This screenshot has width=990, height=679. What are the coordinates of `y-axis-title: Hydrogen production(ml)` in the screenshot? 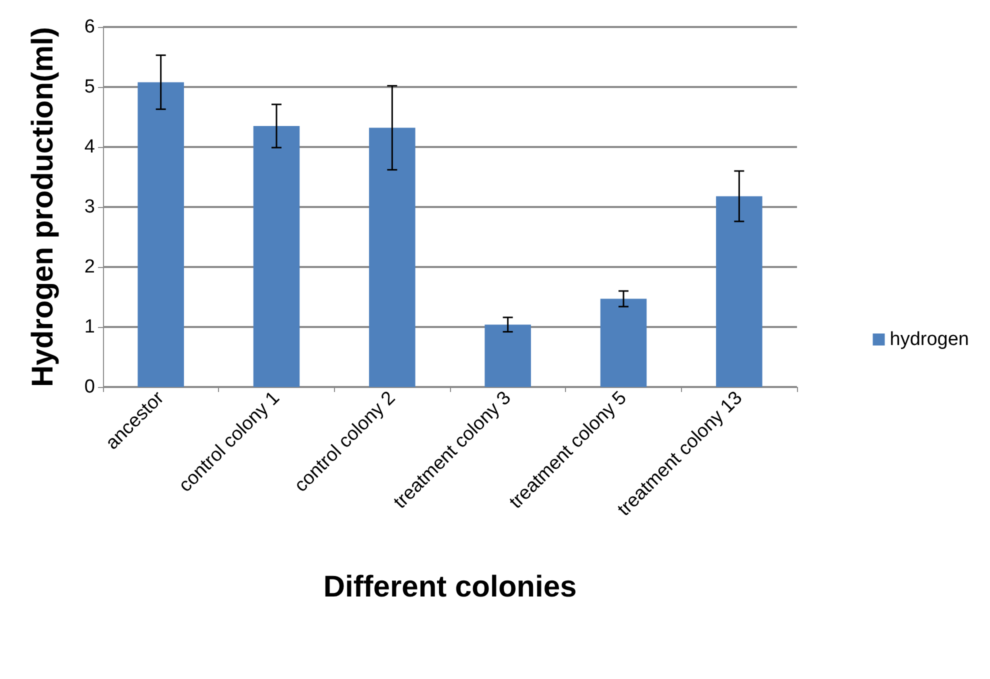 It's located at (43, 207).